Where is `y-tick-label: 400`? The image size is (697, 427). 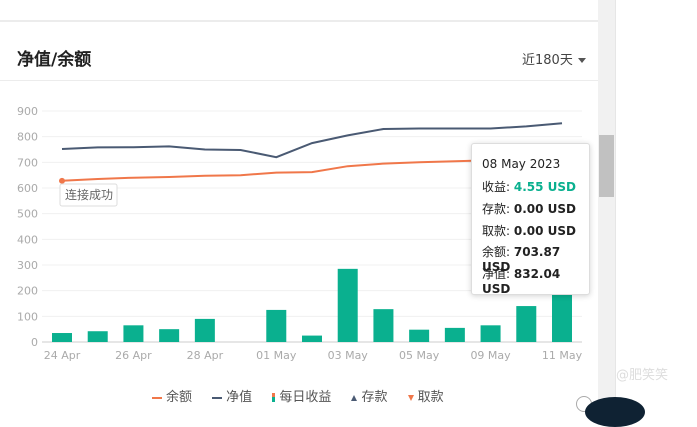 y-tick-label: 400 is located at coordinates (27, 239).